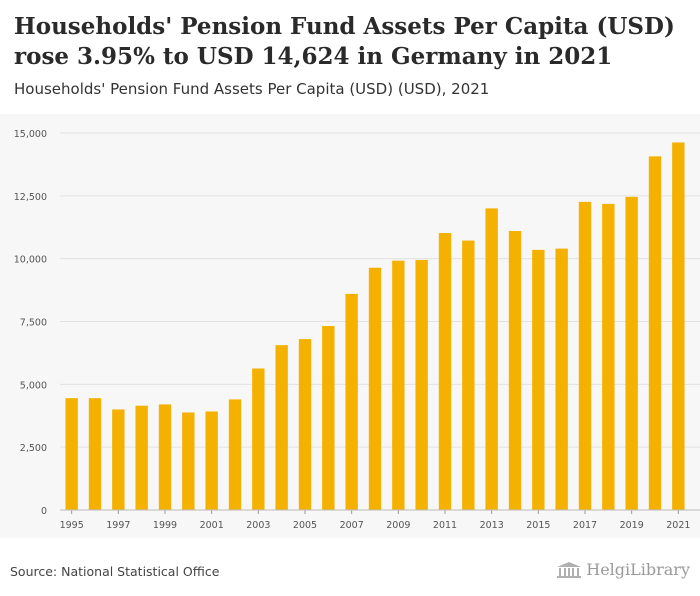 Image resolution: width=700 pixels, height=596 pixels. Describe the element at coordinates (33, 385) in the screenshot. I see `y-tick-label: 5,000` at that location.